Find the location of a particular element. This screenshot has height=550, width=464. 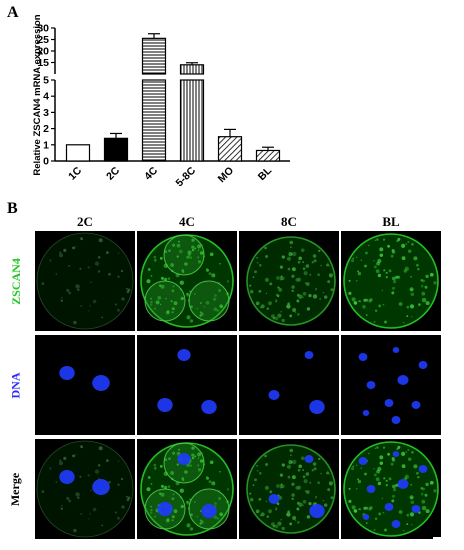

bars is located at coordinates (173, 97).